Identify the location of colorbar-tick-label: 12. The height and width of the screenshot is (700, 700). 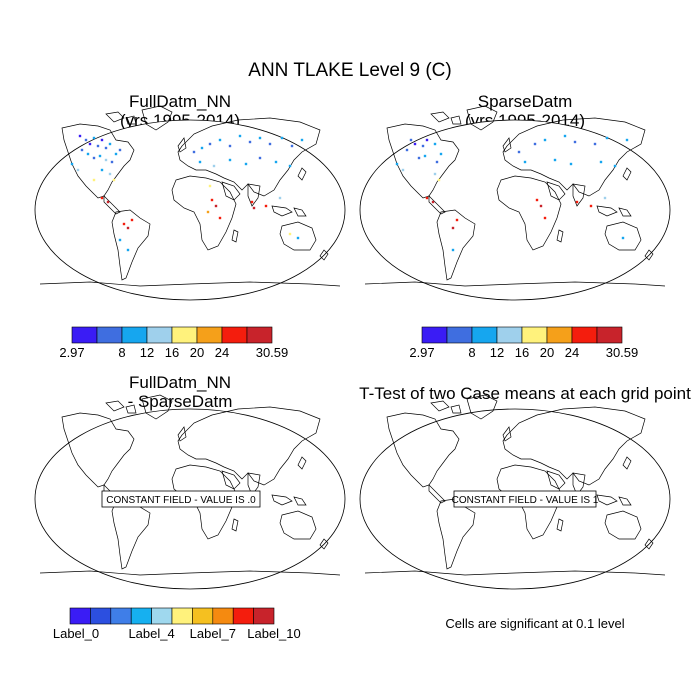
(497, 352).